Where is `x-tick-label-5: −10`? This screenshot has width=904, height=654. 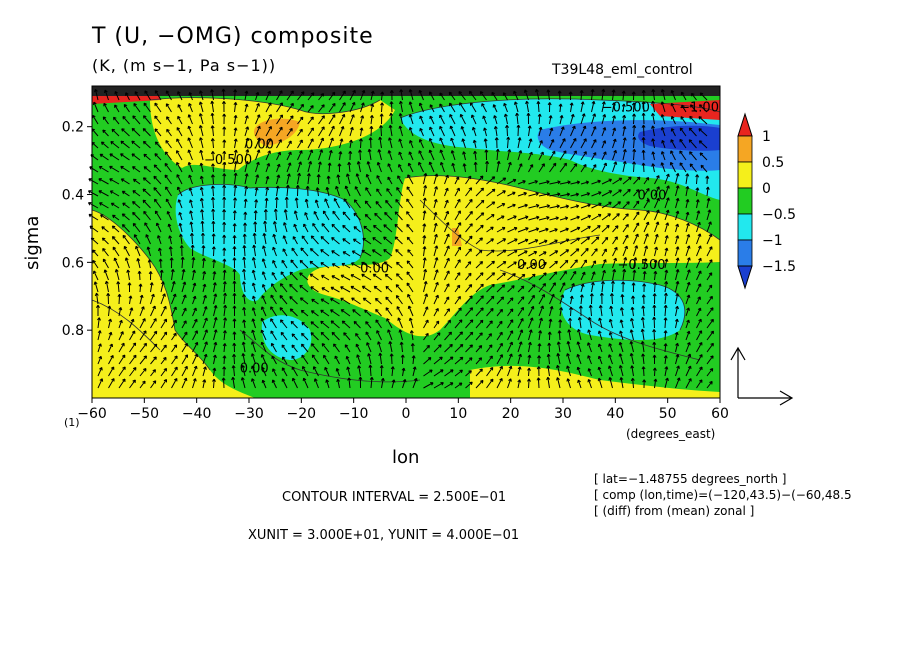 x-tick-label-5: −10 is located at coordinates (354, 414).